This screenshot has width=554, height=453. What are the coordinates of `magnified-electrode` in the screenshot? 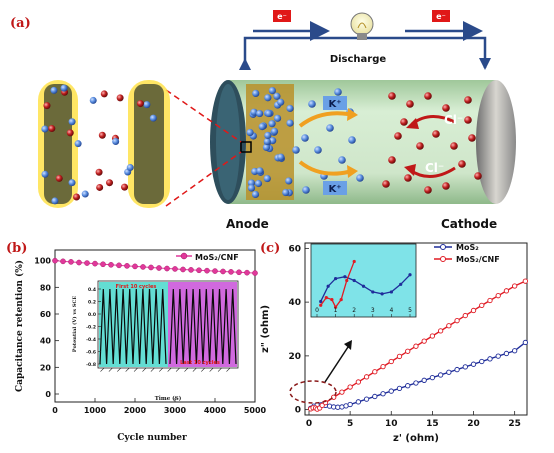 It's located at (104, 144).